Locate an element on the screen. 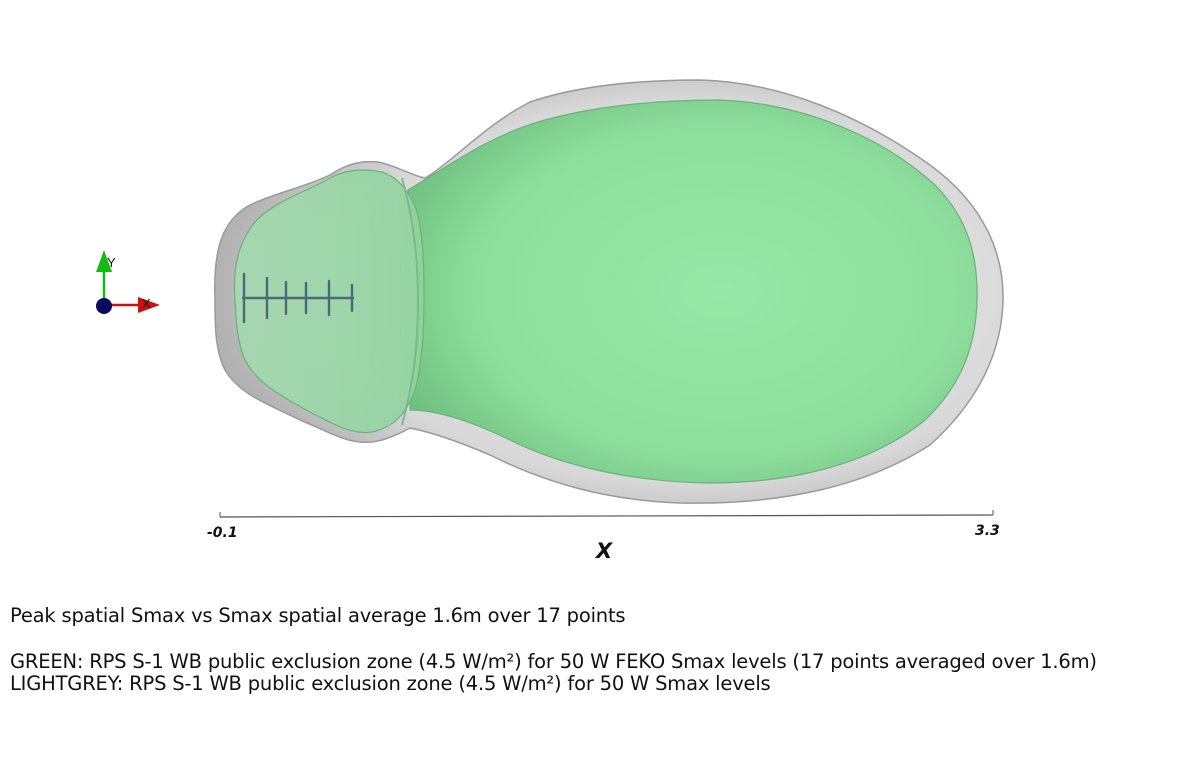 This screenshot has width=1200, height=757. triad-y-label: Y is located at coordinates (111, 262).